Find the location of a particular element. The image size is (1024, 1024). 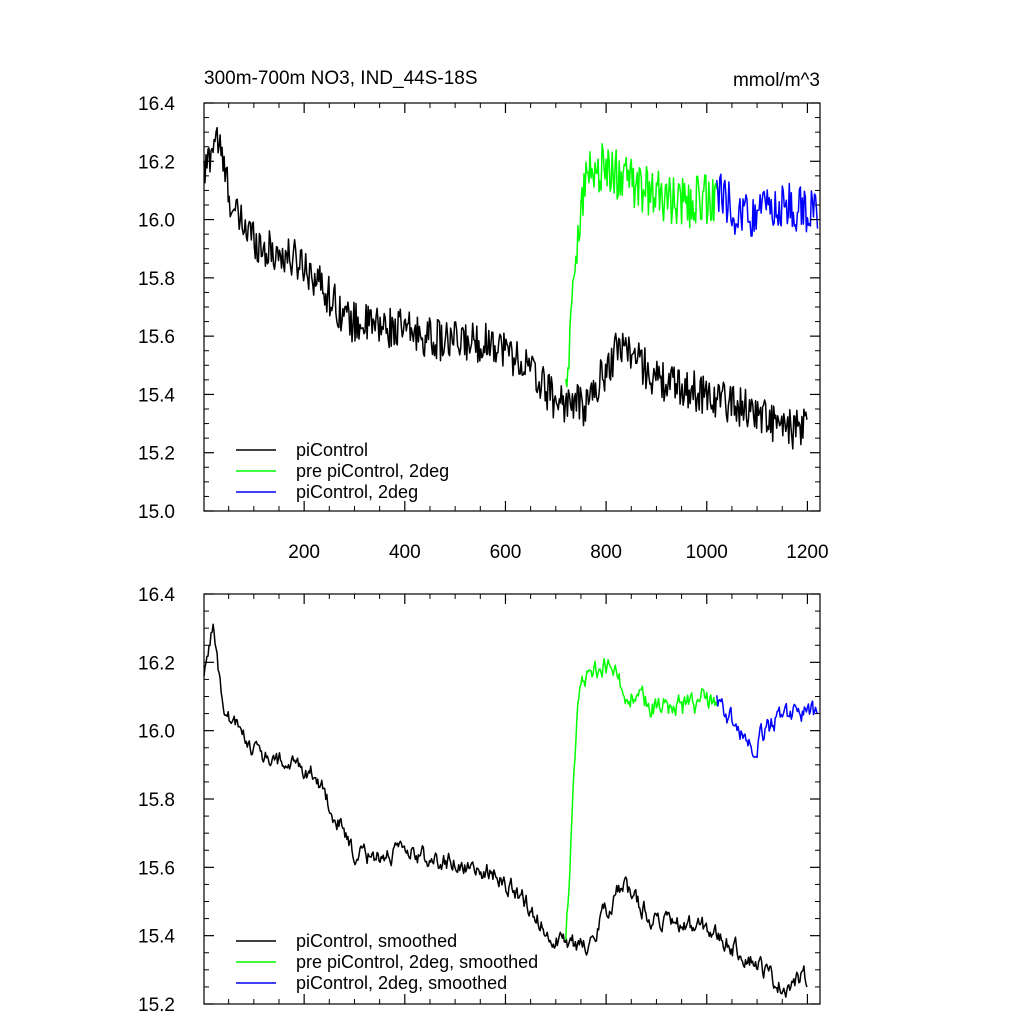

x-tick-label: 800 is located at coordinates (606, 552).